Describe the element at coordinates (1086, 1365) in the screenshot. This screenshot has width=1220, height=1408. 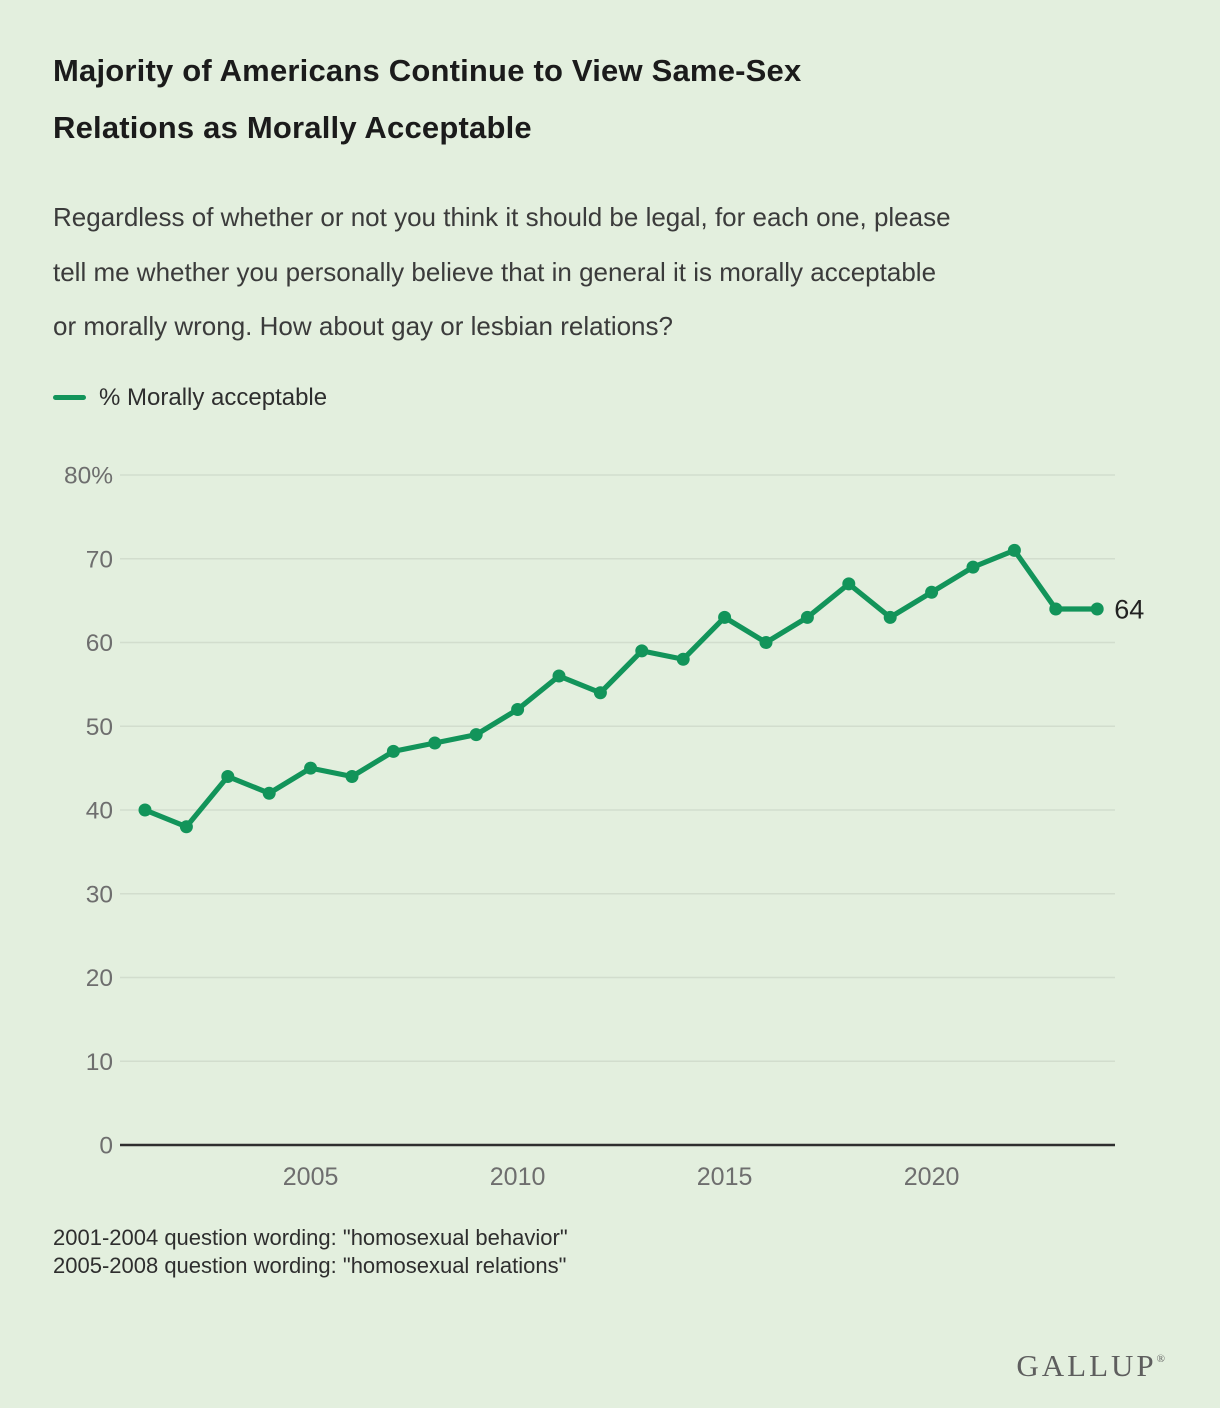
I see `gallup-logo-text: GALLUP` at that location.